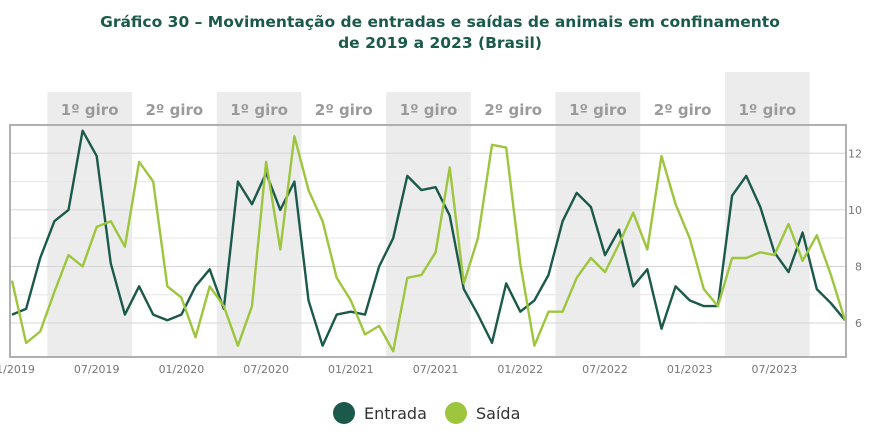 Image resolution: width=880 pixels, height=439 pixels. What do you see at coordinates (855, 153) in the screenshot?
I see `y-tick-label: 12` at bounding box center [855, 153].